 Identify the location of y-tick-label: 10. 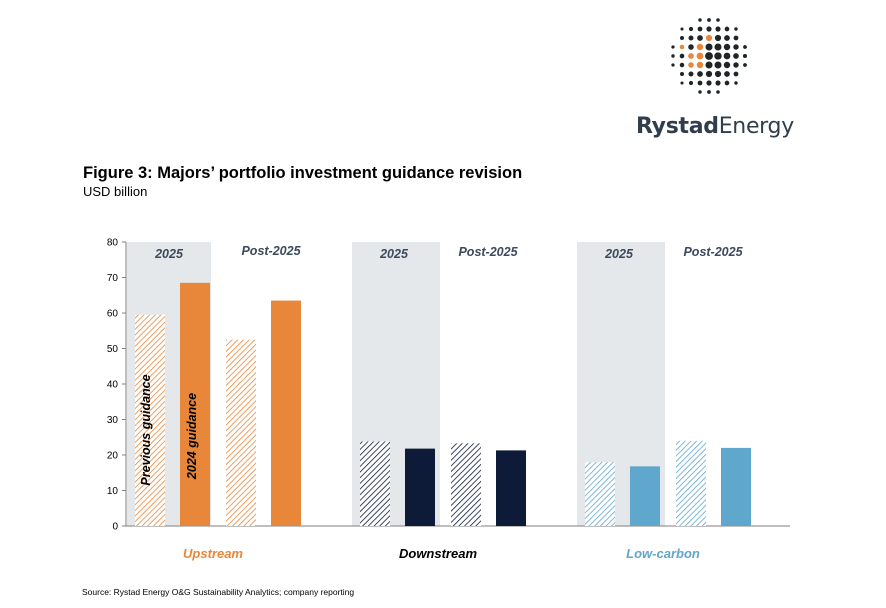
(113, 491).